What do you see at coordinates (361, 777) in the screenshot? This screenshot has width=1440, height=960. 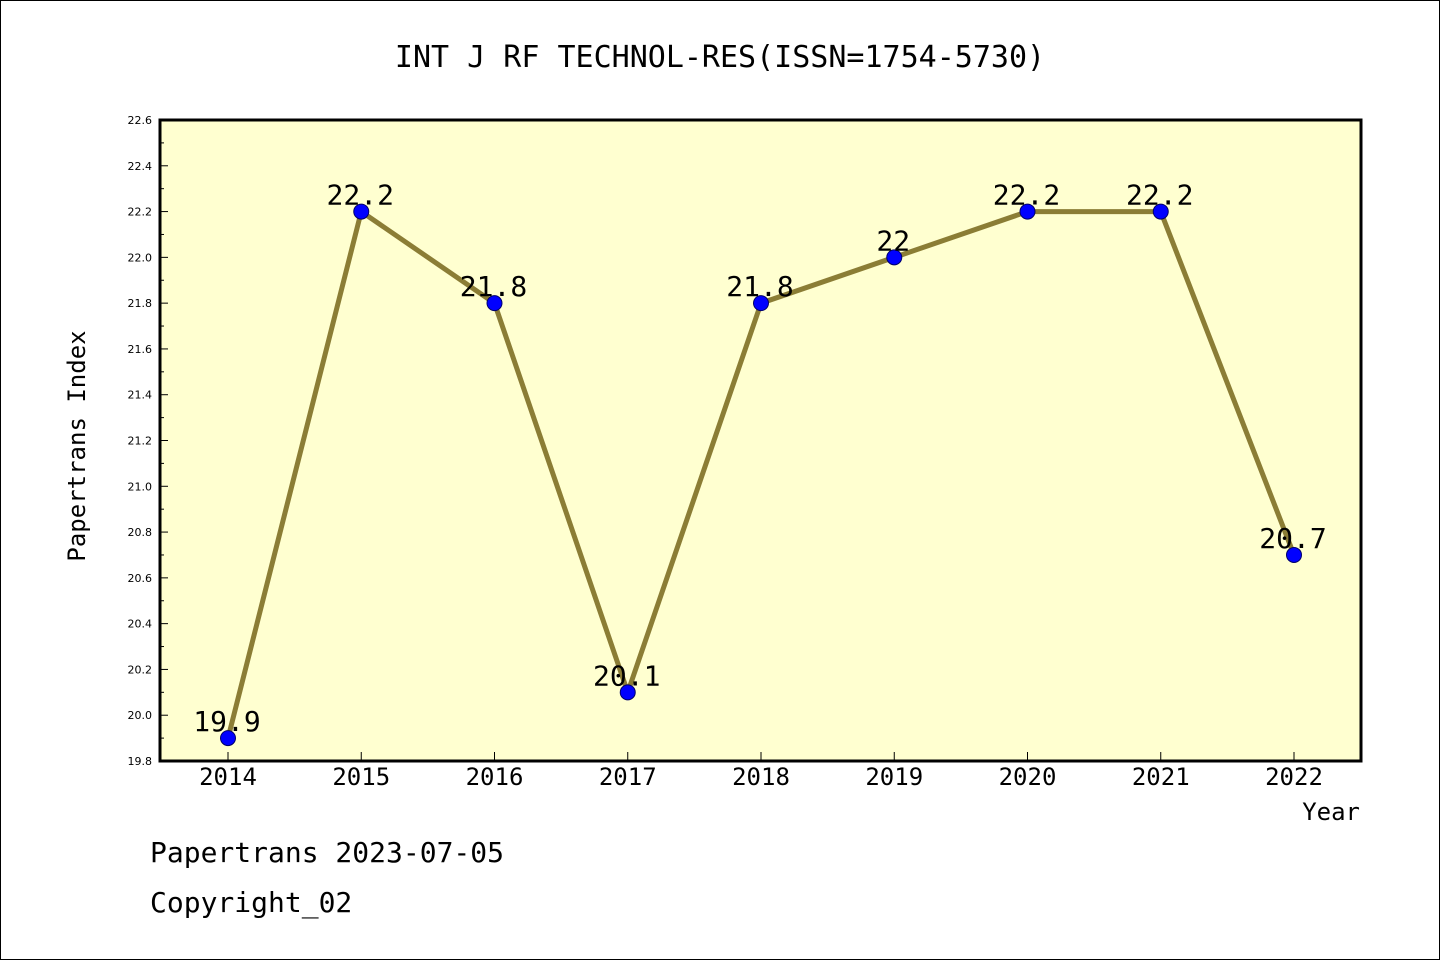 I see `x-tick-label: 2015` at bounding box center [361, 777].